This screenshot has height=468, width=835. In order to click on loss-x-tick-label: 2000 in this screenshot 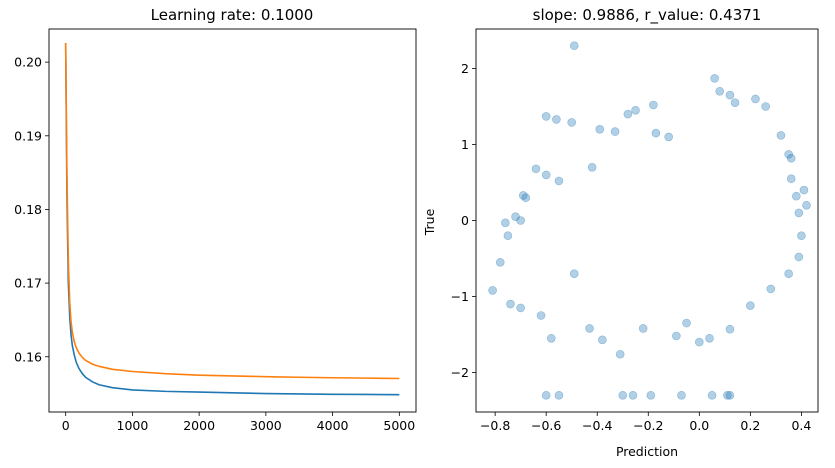, I will do `click(199, 425)`.